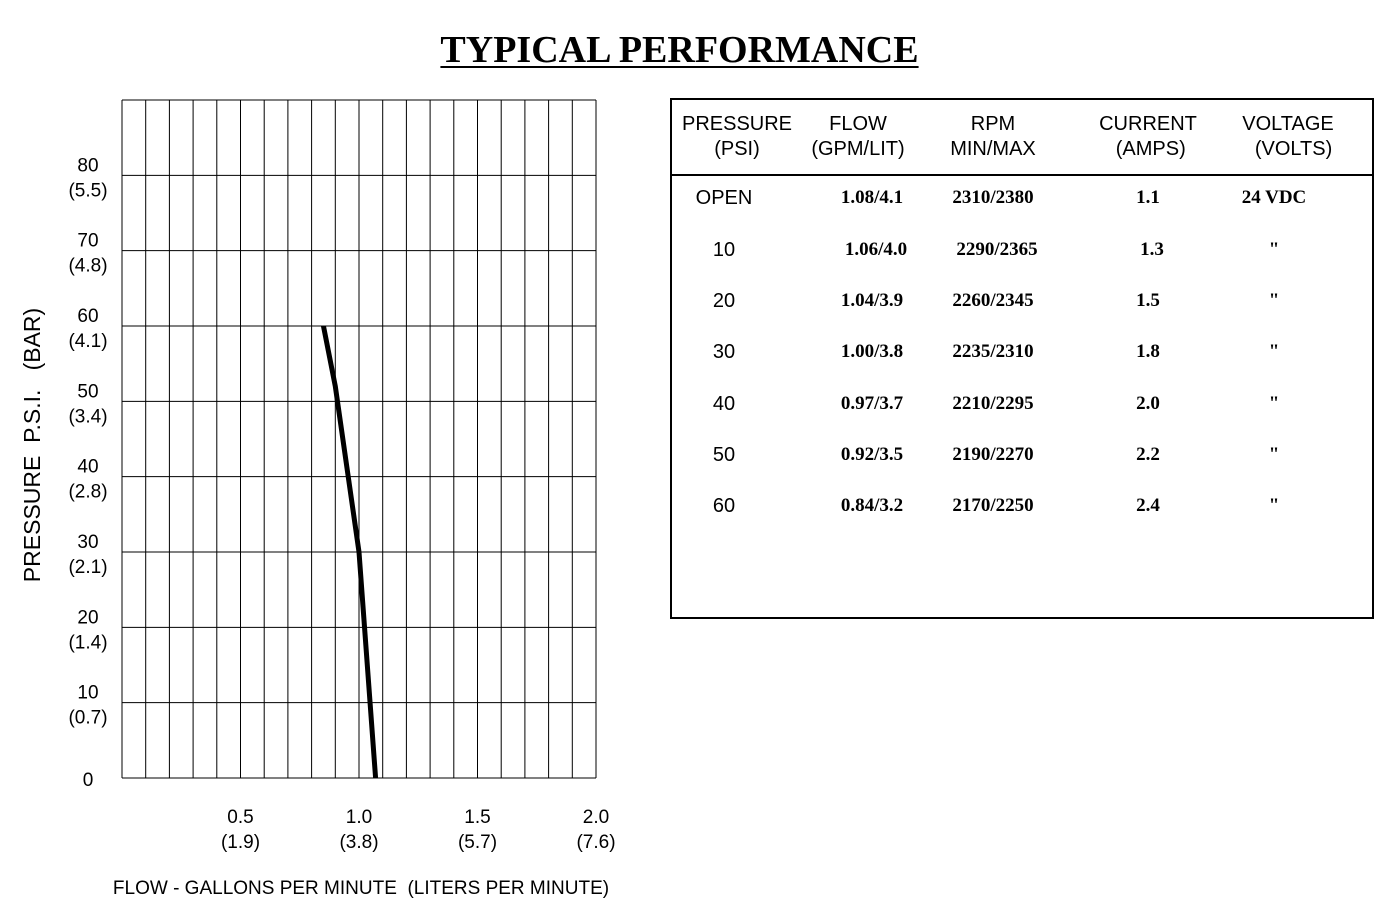 The image size is (1389, 921). What do you see at coordinates (858, 137) in the screenshot?
I see `header-flow: FLOW (GPM/LIT)` at bounding box center [858, 137].